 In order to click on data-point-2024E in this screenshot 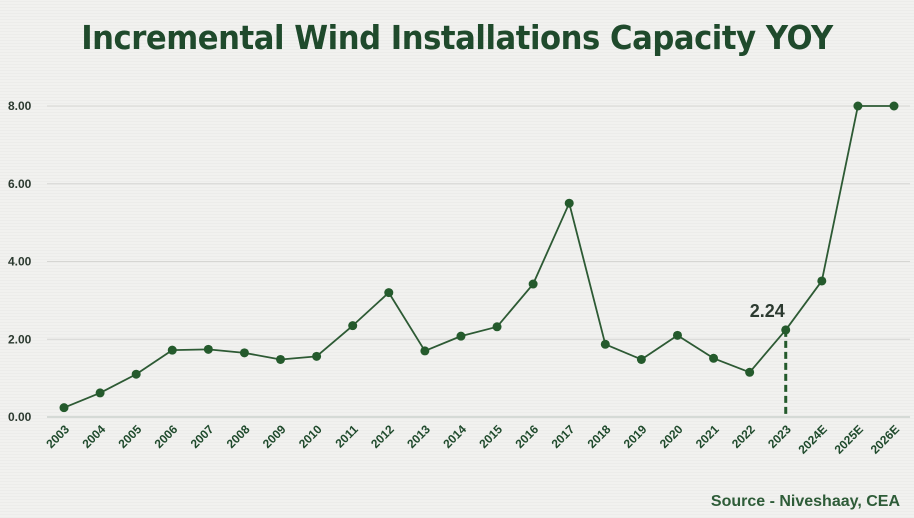, I will do `click(822, 281)`.